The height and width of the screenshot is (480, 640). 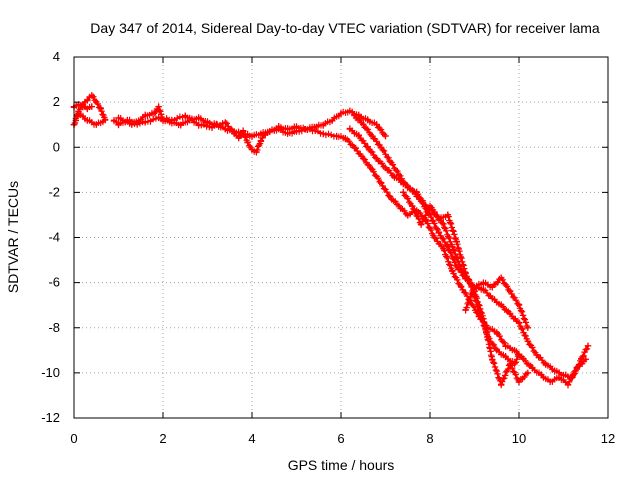 What do you see at coordinates (429, 438) in the screenshot?
I see `x-tick-label: 8` at bounding box center [429, 438].